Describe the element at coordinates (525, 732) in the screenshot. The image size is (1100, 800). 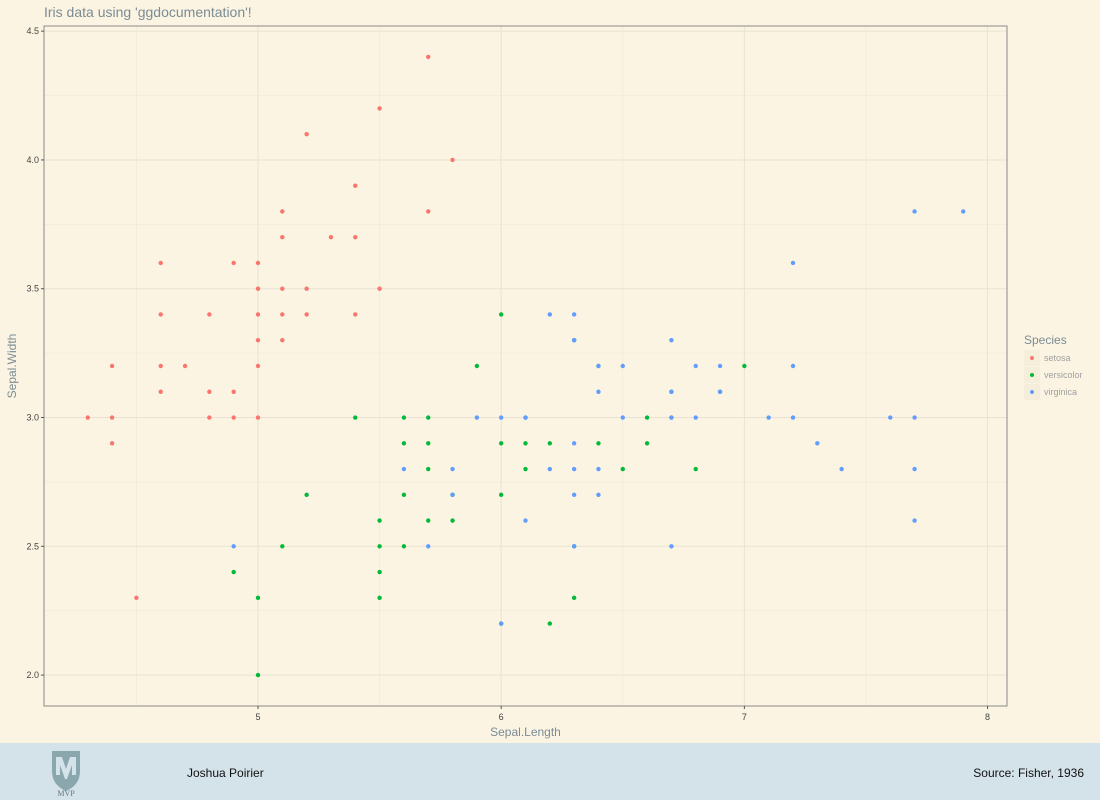
I see `x-axis-title: Sepal.Length` at that location.